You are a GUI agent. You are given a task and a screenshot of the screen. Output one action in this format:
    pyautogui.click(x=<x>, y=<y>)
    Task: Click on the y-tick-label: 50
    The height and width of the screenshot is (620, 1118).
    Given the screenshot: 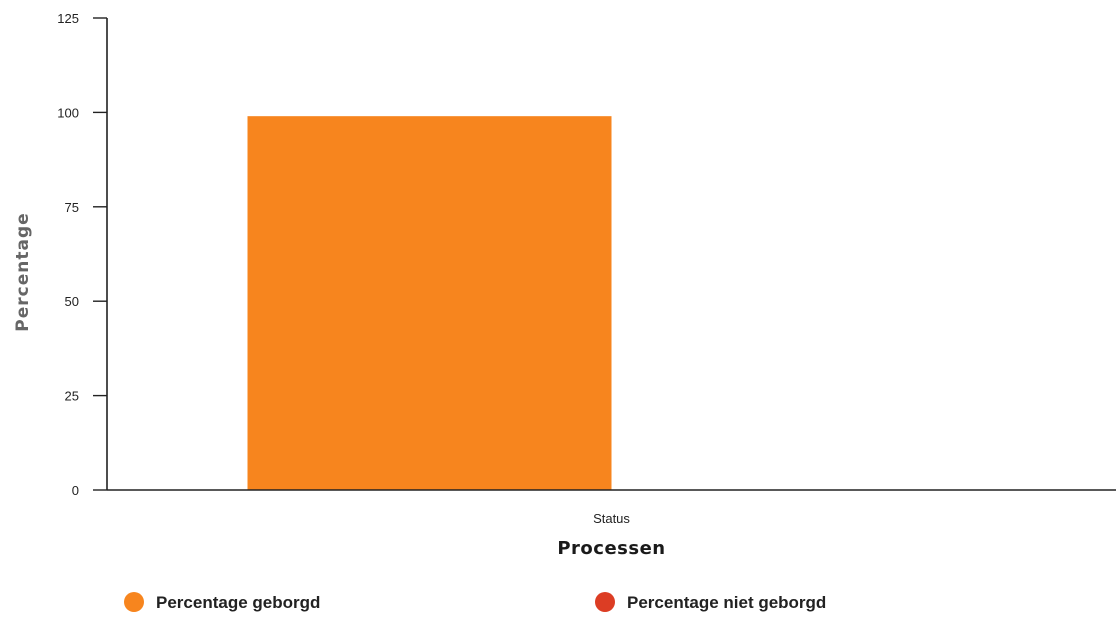 What is the action you would take?
    pyautogui.click(x=72, y=301)
    